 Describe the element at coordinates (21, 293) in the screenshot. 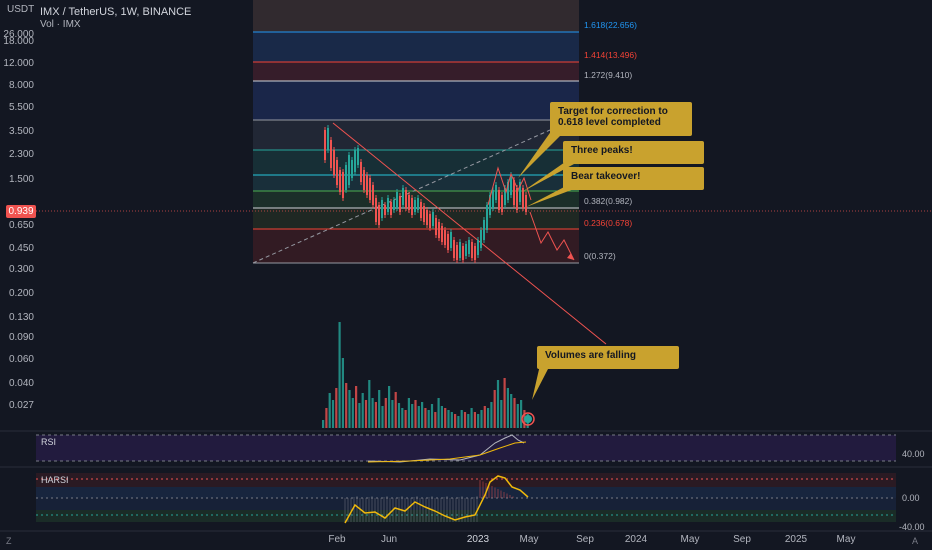

I see `price-tick: 0.200` at that location.